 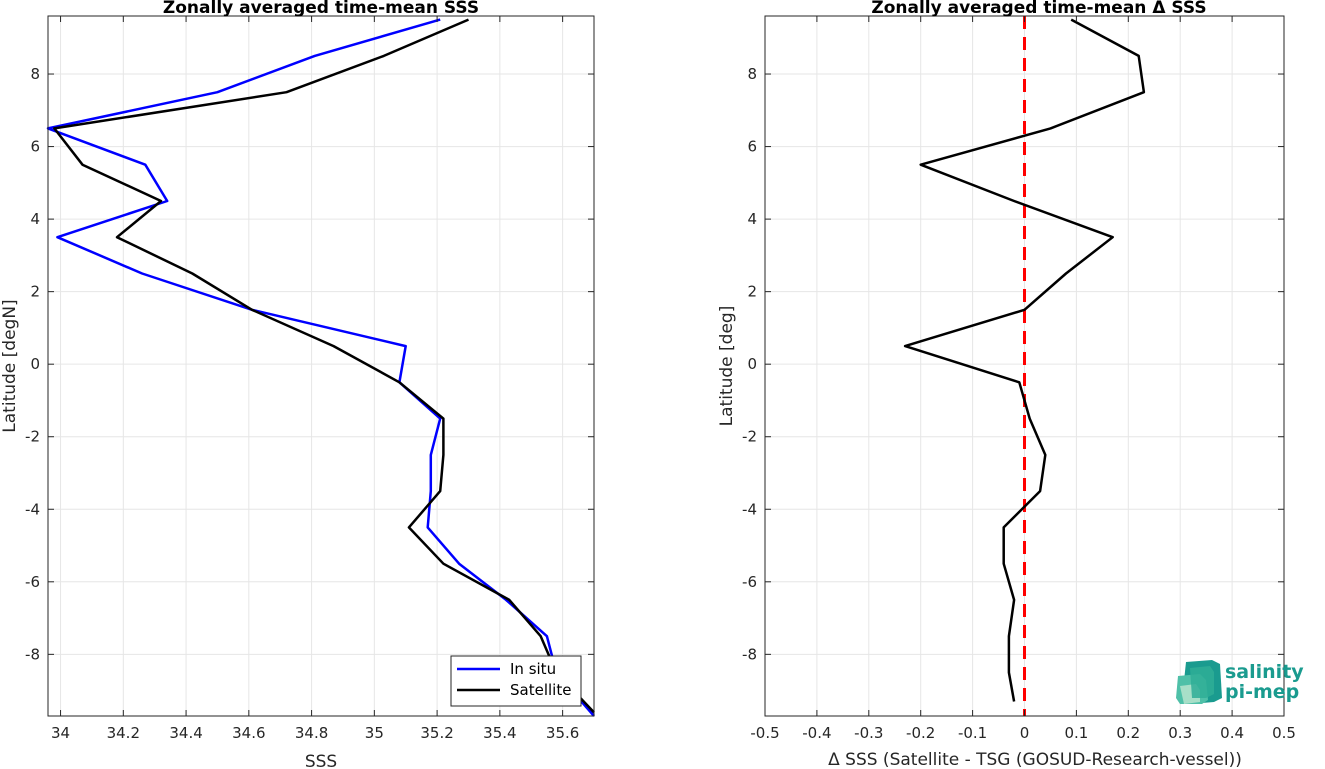 I want to click on legend: In situ Satellite, so click(x=516, y=681).